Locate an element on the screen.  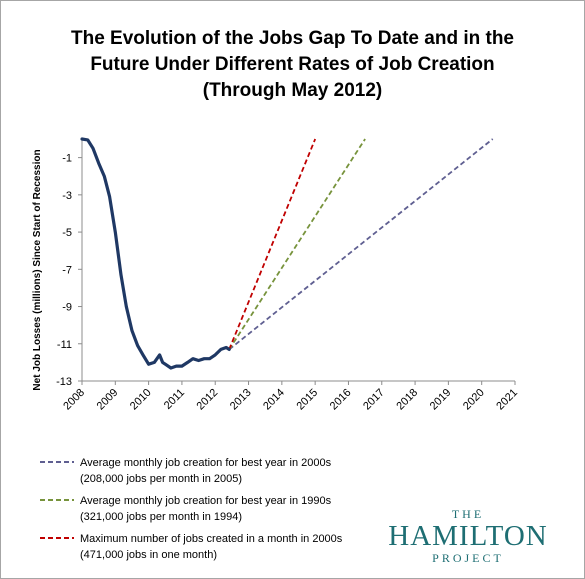
legend-sublabel-1990s: (321,000 jobs per month in 1994) is located at coordinates (161, 517).